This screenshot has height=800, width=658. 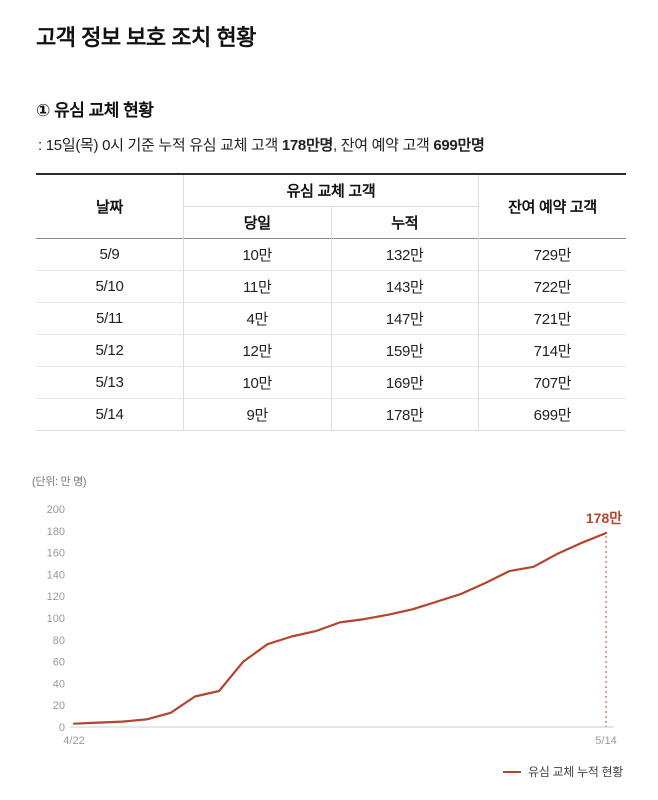 I want to click on table-row: 5/10 11만 143만 722만, so click(x=331, y=286).